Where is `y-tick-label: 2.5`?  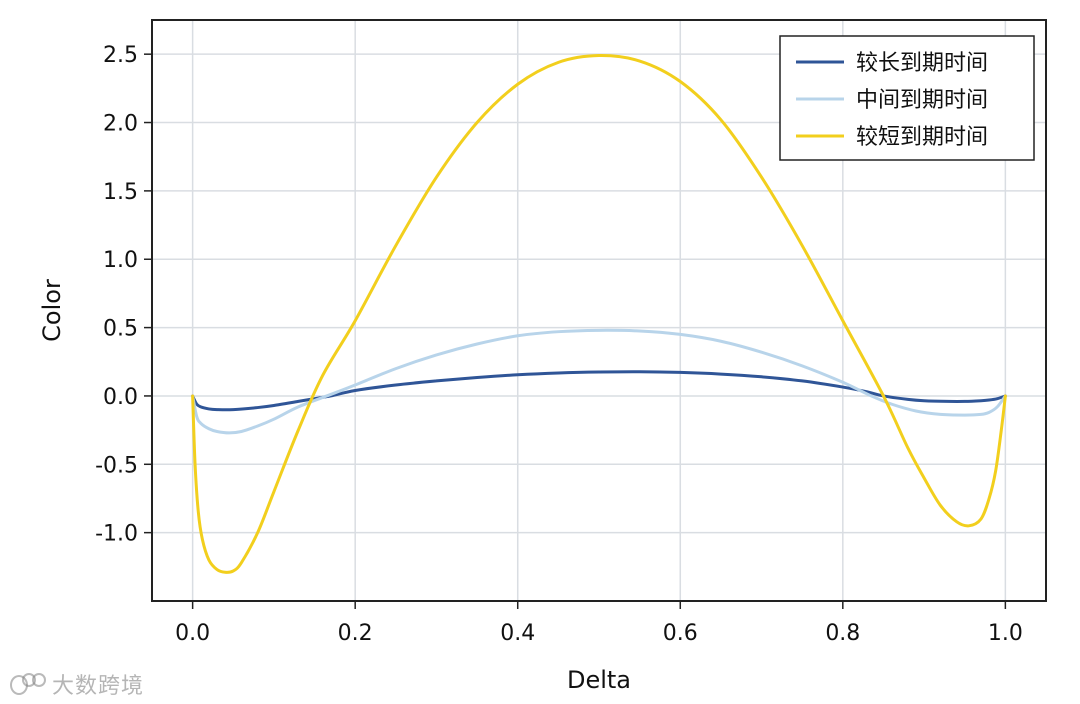 y-tick-label: 2.5 is located at coordinates (120, 55).